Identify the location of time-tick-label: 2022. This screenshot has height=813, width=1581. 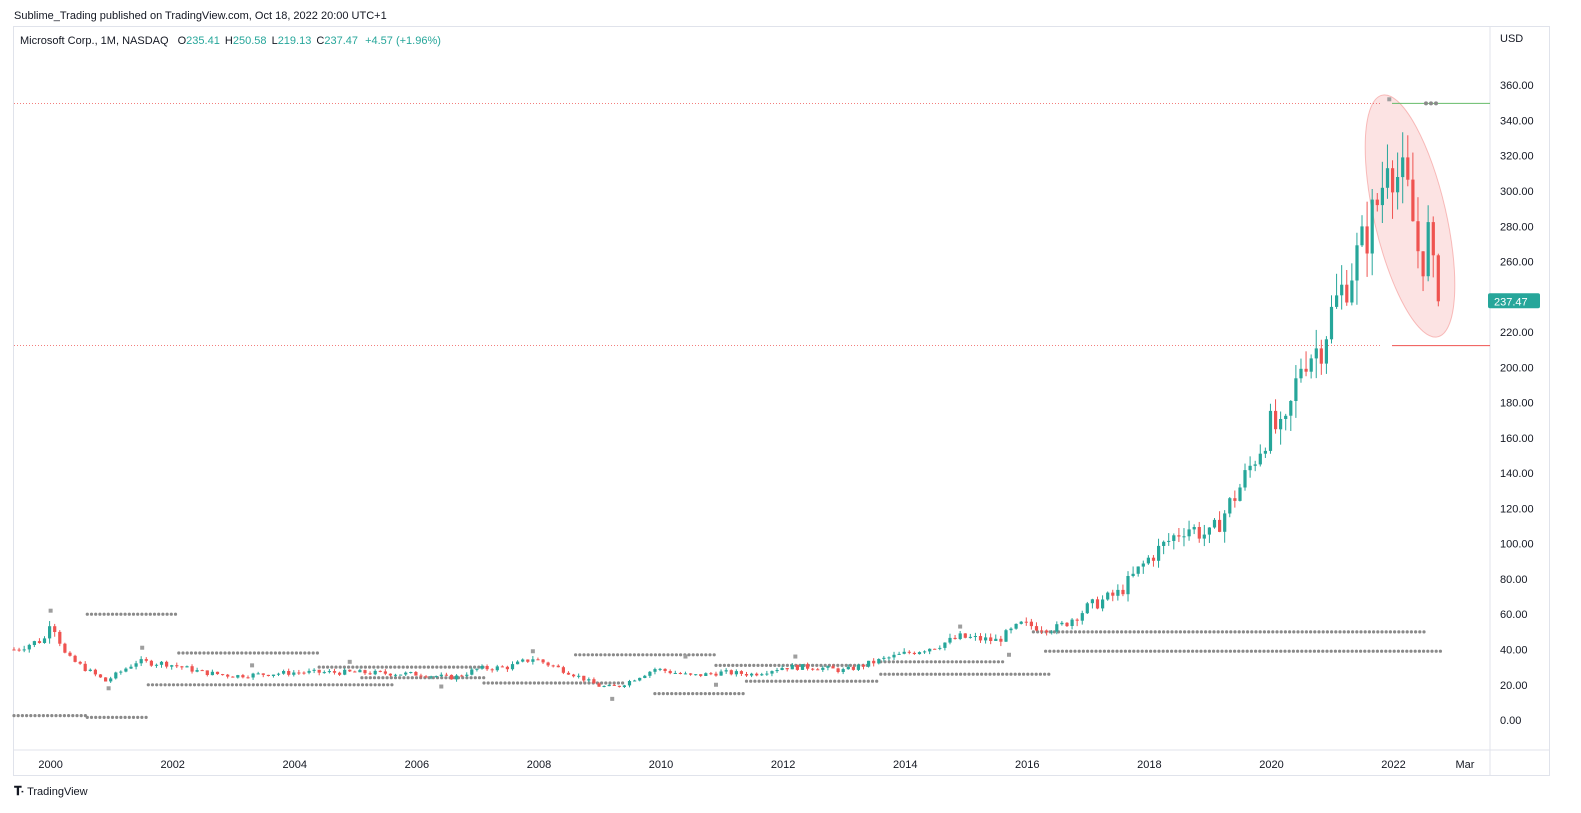
(1393, 765).